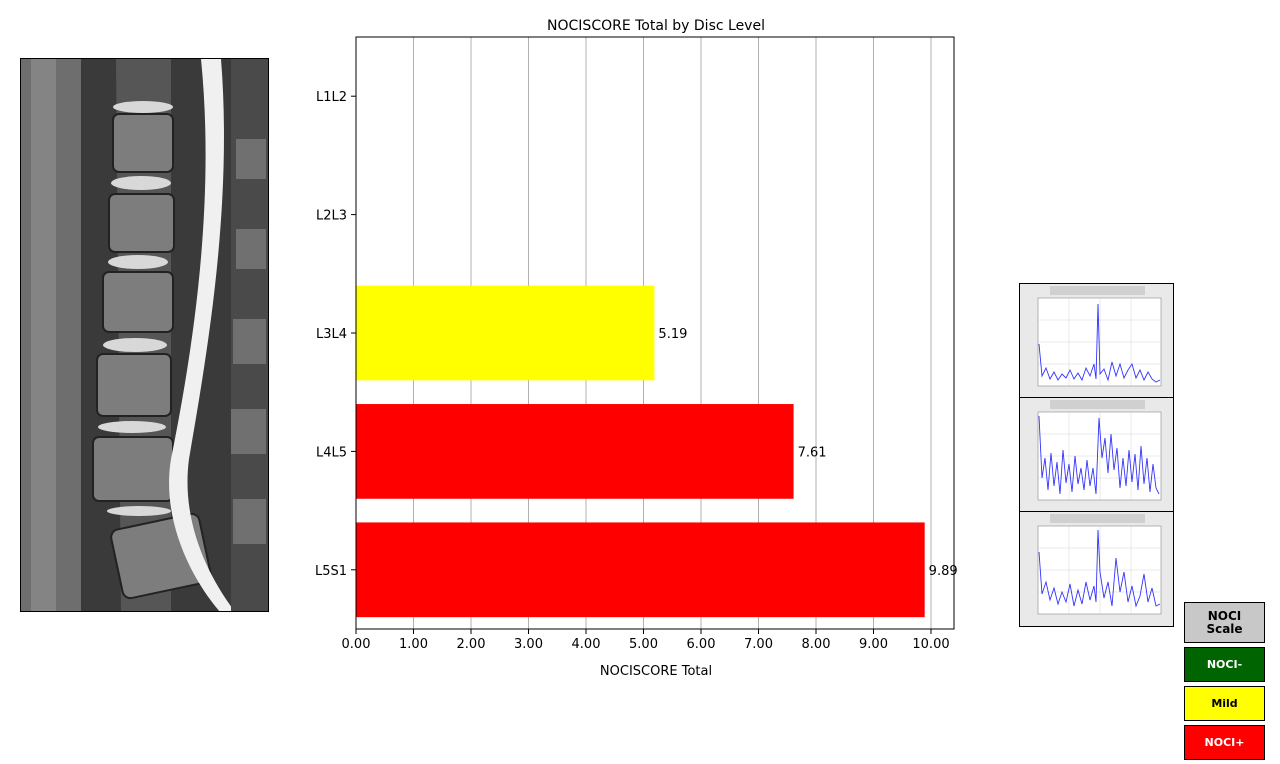 The height and width of the screenshot is (764, 1280). What do you see at coordinates (356, 644) in the screenshot?
I see `x-tick-label: 0.00` at bounding box center [356, 644].